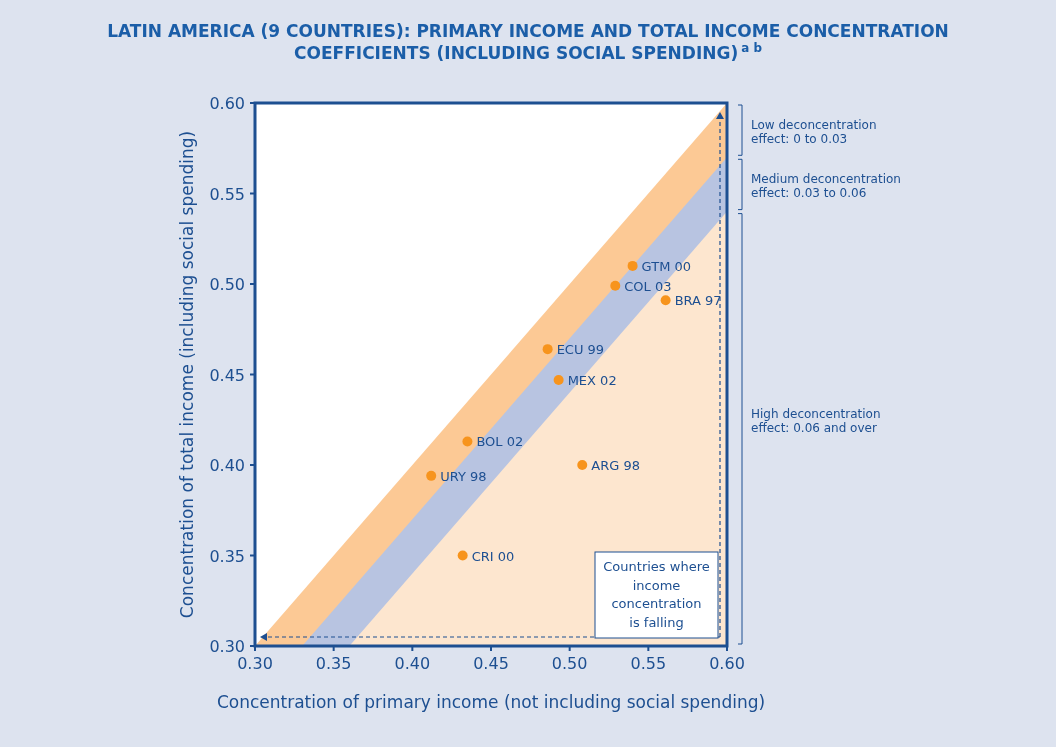 The height and width of the screenshot is (747, 1056). Describe the element at coordinates (816, 420) in the screenshot. I see `text: High deconcentration effect: 0.06 and over` at that location.